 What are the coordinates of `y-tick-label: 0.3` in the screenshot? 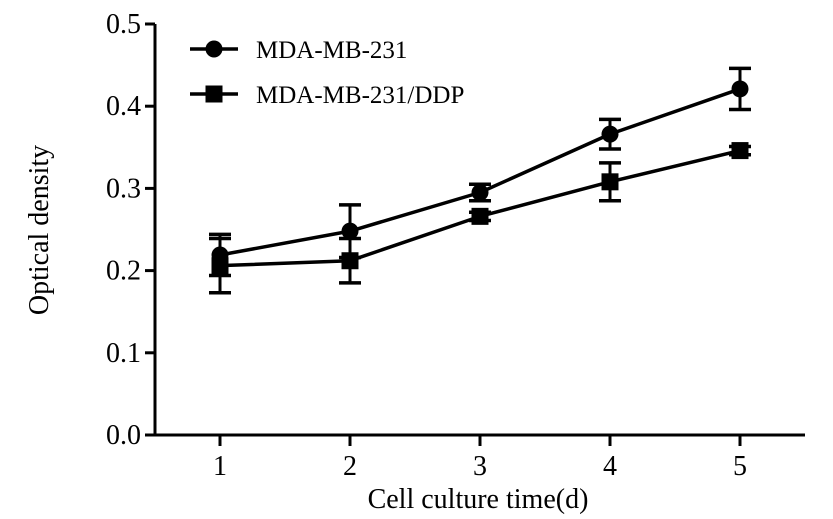 It's located at (123, 188).